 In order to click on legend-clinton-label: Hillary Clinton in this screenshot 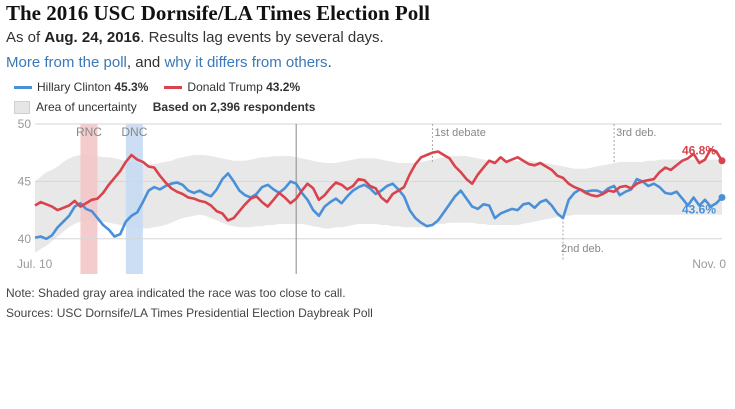, I will do `click(74, 87)`.